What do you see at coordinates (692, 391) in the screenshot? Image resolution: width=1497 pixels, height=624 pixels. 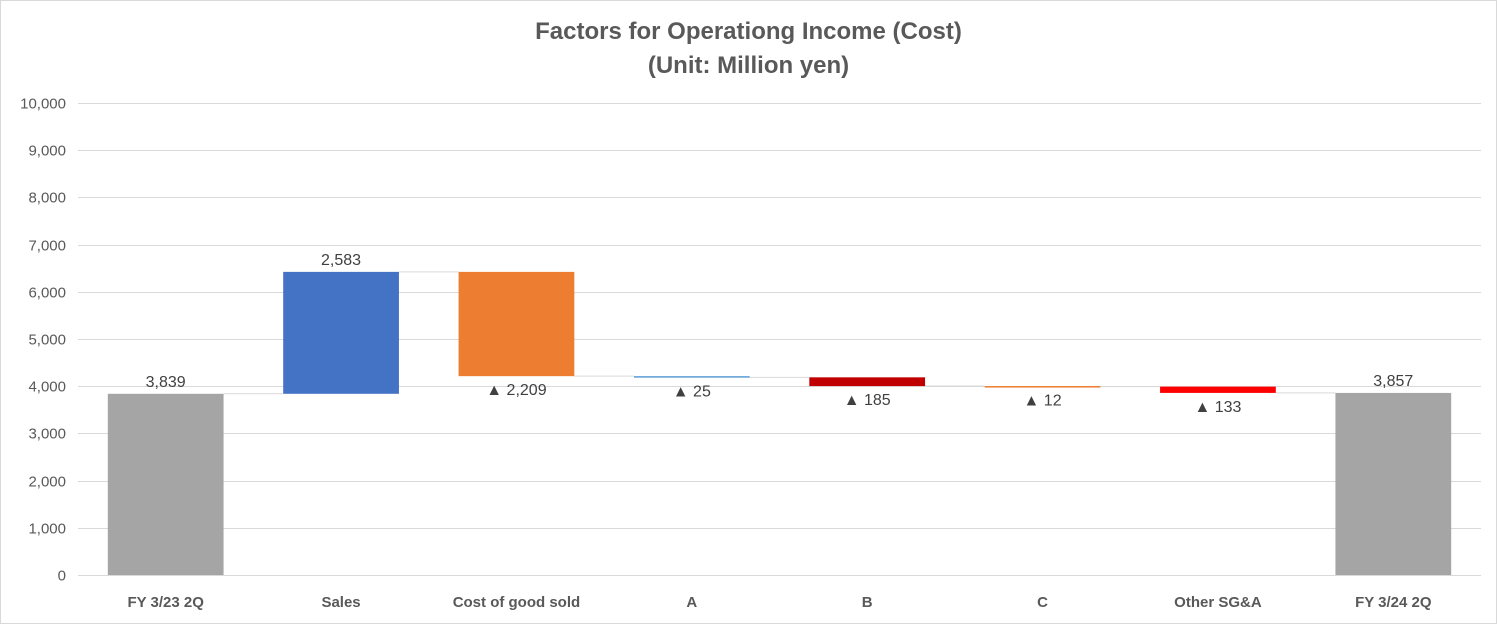 I see `data-label: ▲ 25` at bounding box center [692, 391].